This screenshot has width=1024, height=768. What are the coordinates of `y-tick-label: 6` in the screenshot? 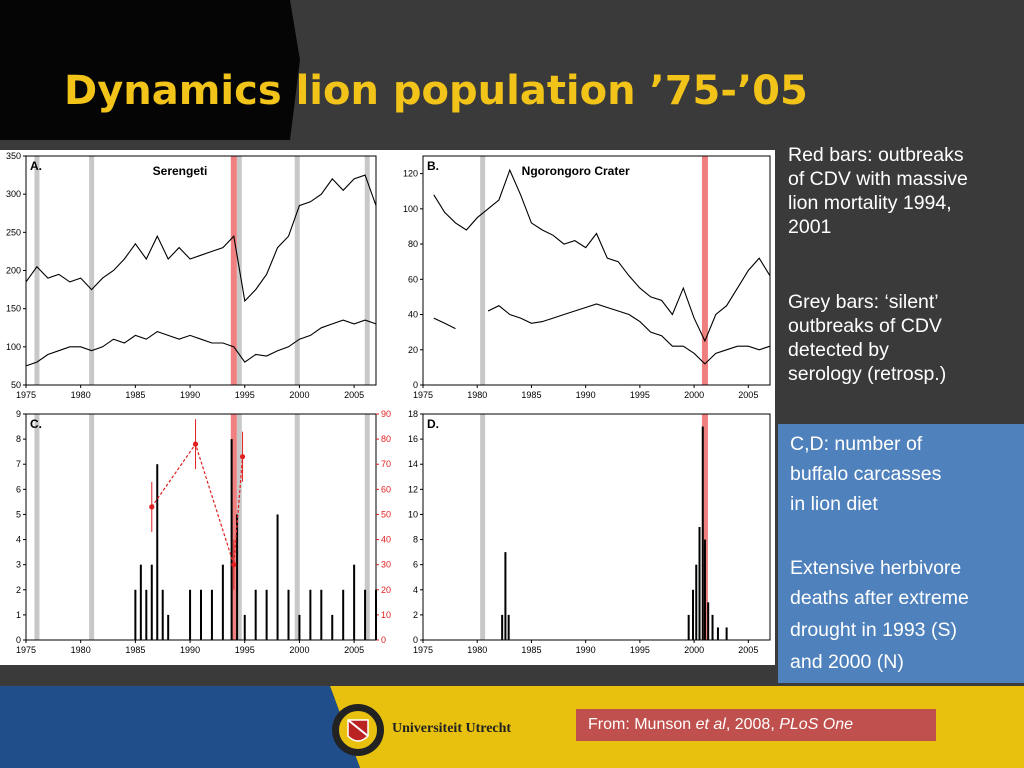 It's located at (18, 489).